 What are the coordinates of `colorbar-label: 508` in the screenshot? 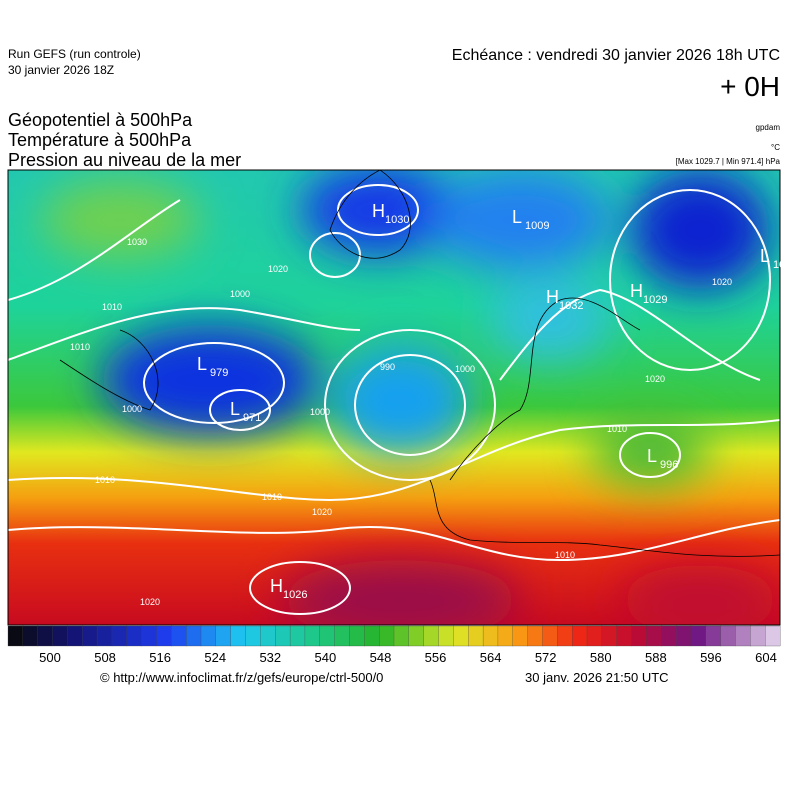 It's located at (105, 657).